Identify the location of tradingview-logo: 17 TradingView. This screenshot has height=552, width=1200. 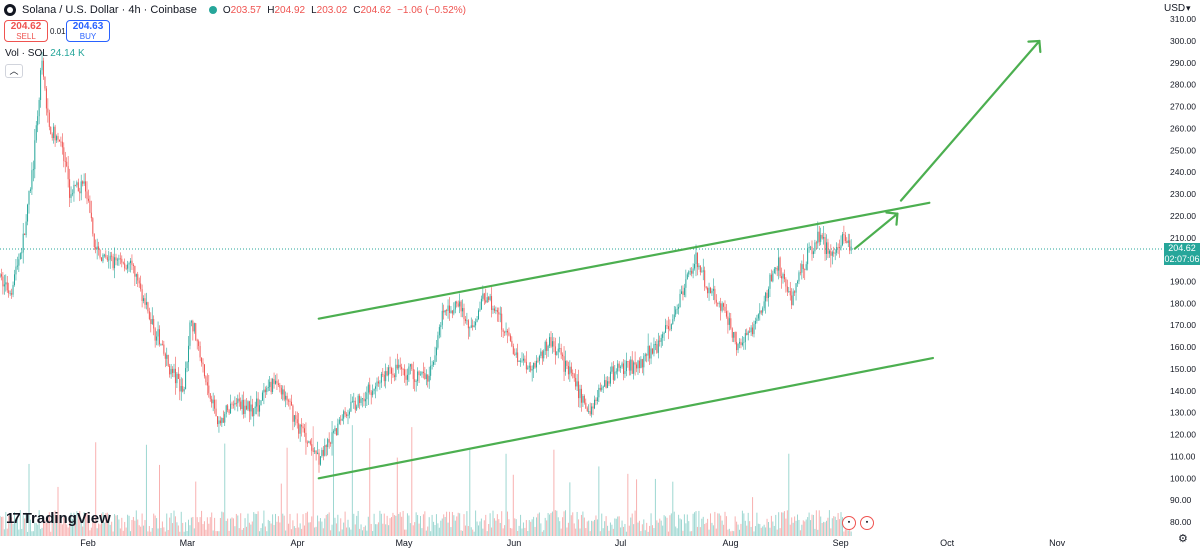
(58, 518).